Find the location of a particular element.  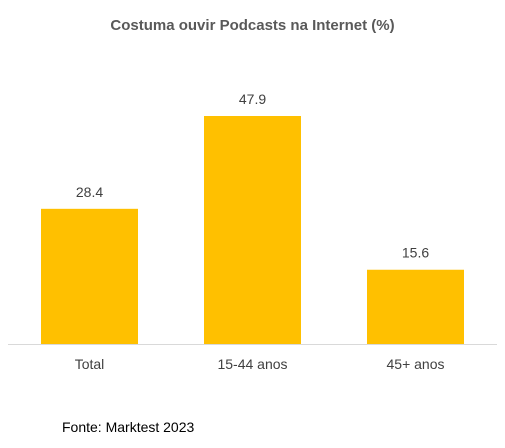

value-label-2: 15.6 is located at coordinates (415, 253).